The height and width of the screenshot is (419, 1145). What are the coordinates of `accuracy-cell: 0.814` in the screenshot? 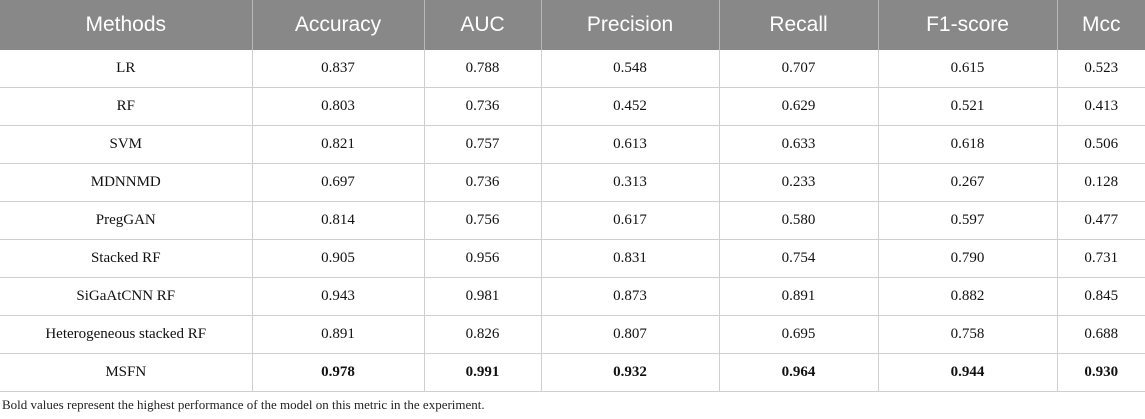 It's located at (337, 220).